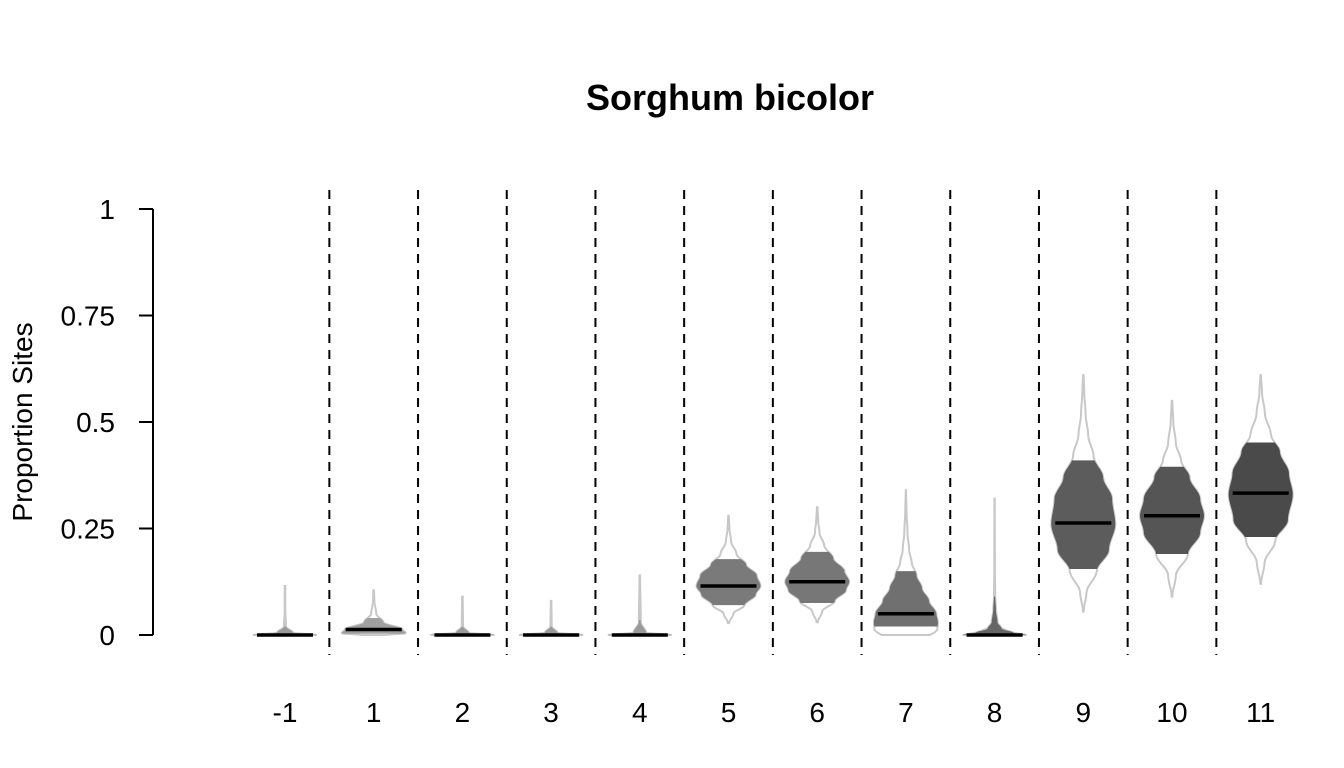 This screenshot has width=1344, height=768. I want to click on x-tick-label: 11, so click(1260, 712).